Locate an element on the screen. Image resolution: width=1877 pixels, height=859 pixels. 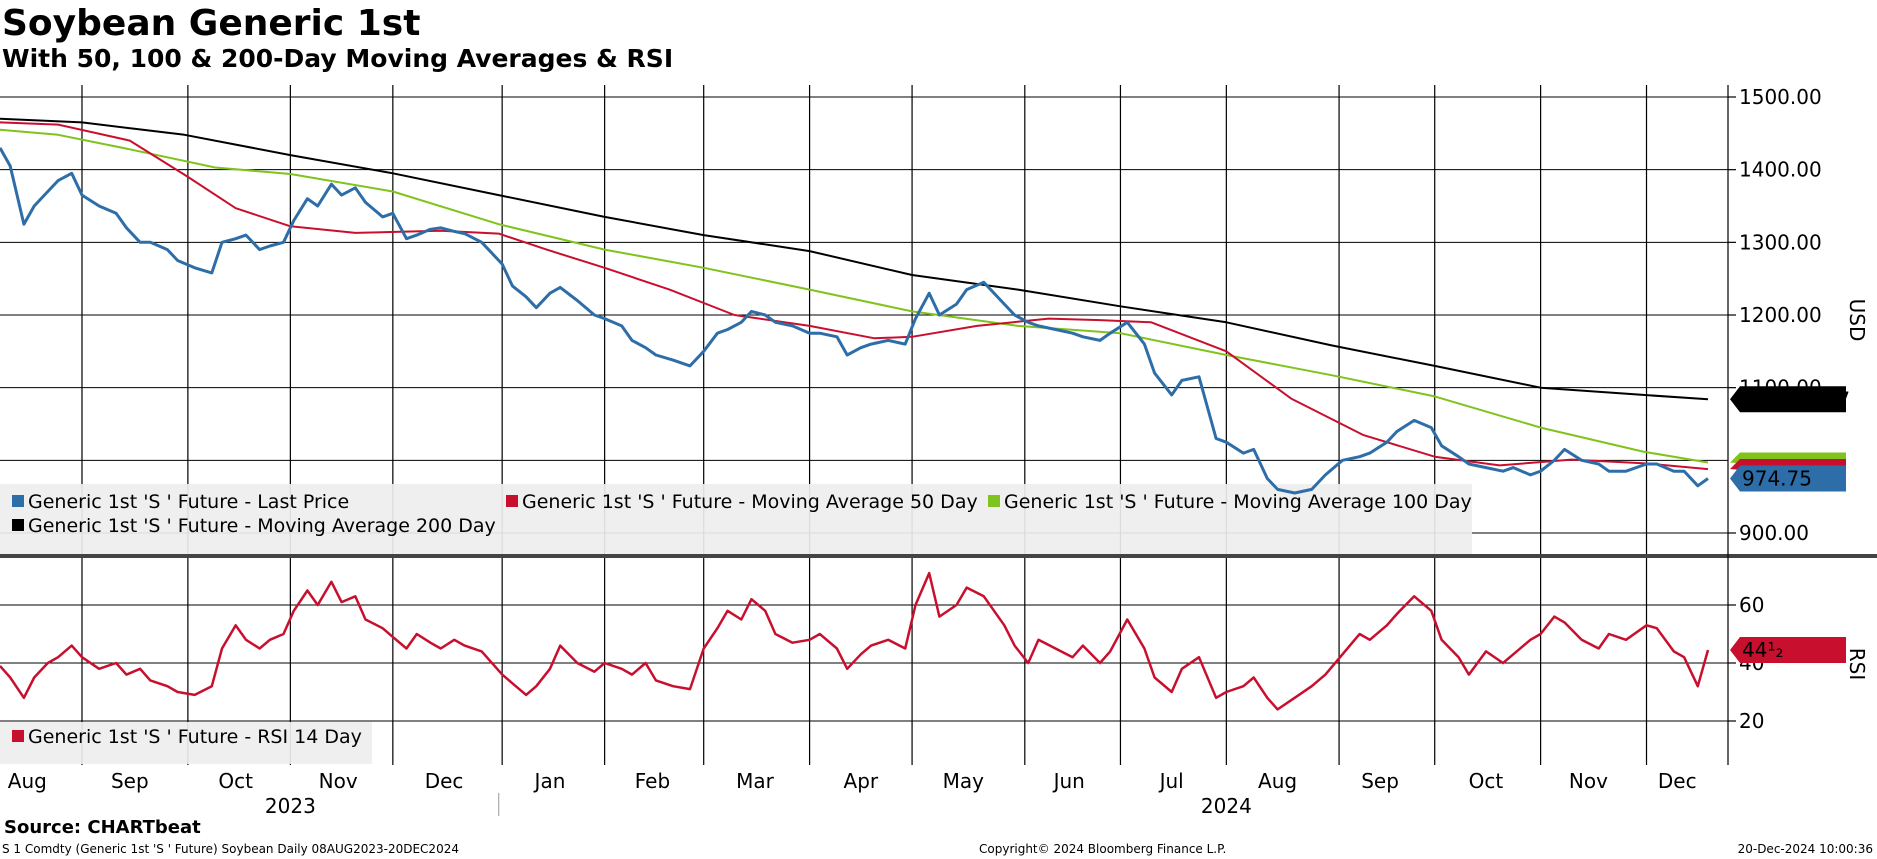
rsi-axis-title: RSI is located at coordinates (1857, 664).